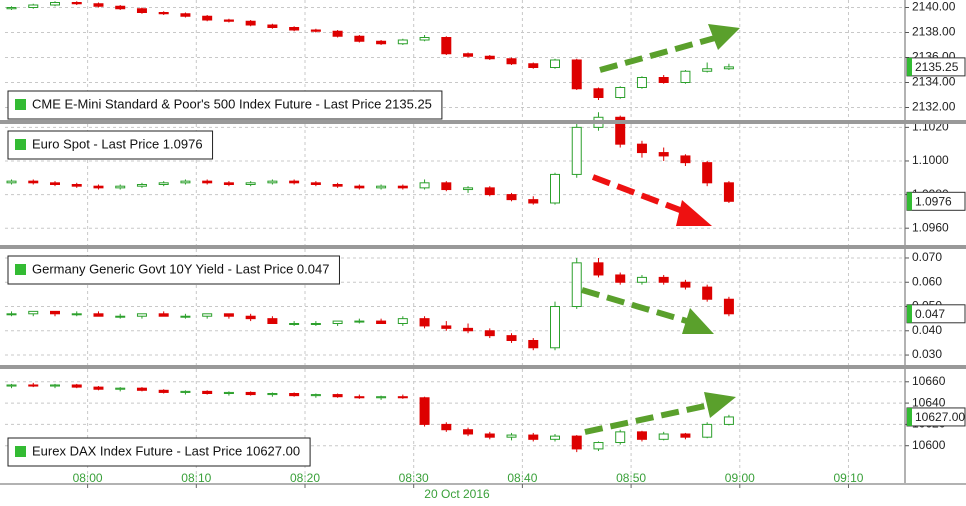 Image resolution: width=966 pixels, height=506 pixels. I want to click on legend-text: Euro Spot - Last Price 1.0976, so click(117, 143).